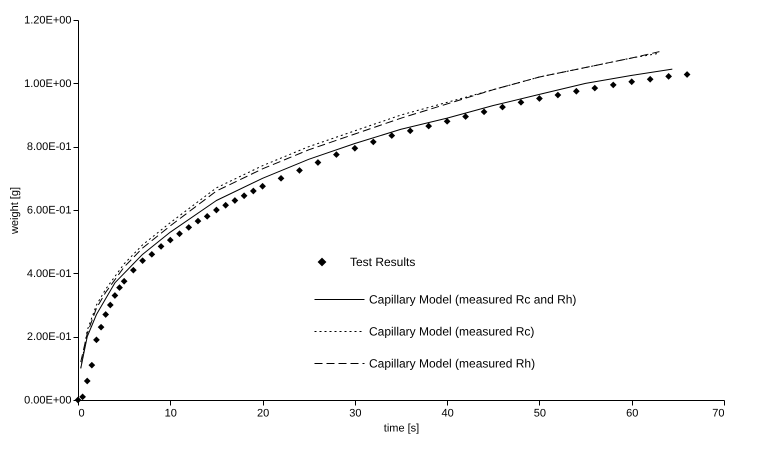 The width and height of the screenshot is (779, 457). I want to click on x-tick-label: 50, so click(540, 414).